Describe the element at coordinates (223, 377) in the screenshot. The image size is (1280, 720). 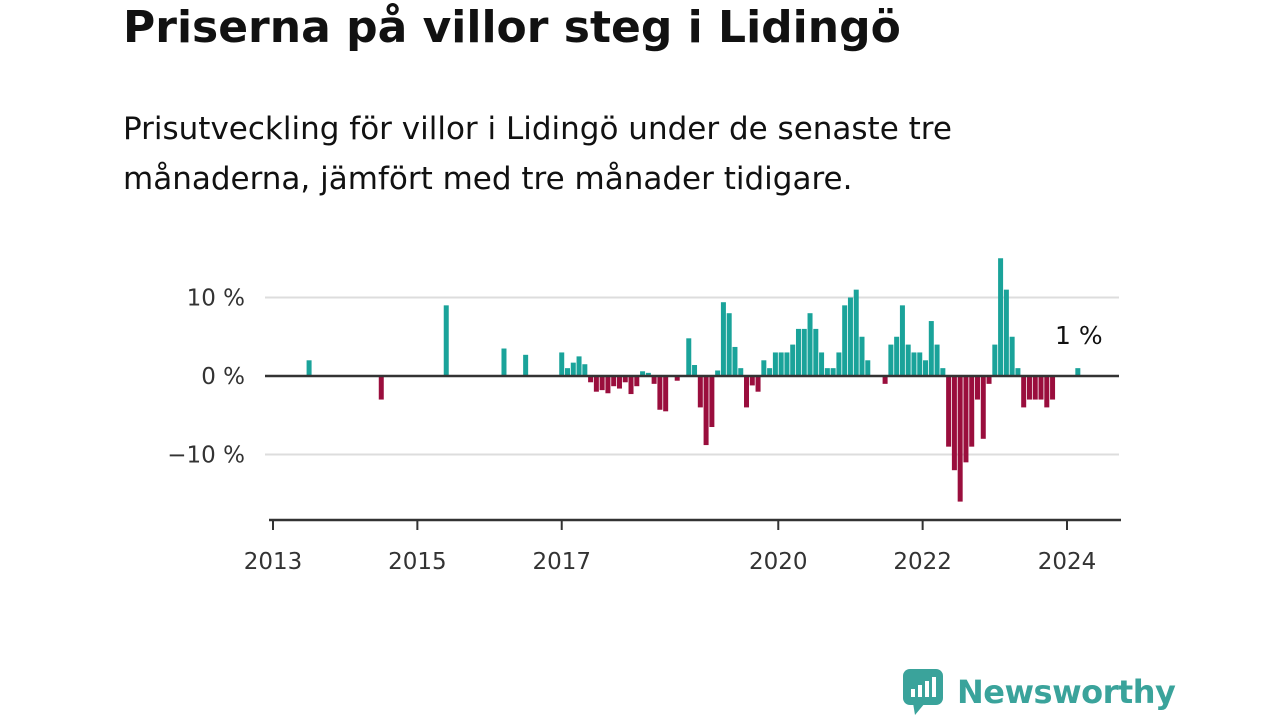
I see `y-tick-label: 0 %` at that location.